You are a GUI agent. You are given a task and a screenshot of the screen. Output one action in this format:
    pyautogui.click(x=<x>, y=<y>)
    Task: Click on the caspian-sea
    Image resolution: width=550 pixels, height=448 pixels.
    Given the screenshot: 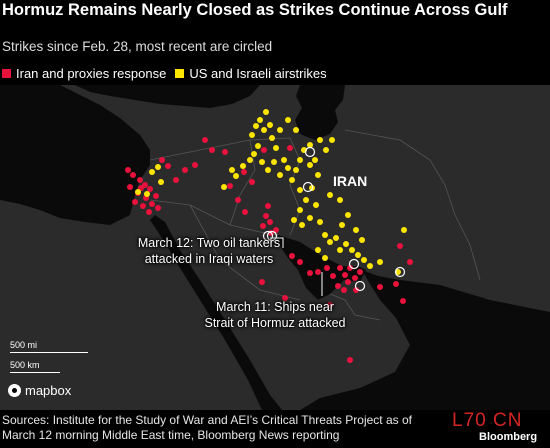 What is the action you would take?
    pyautogui.click(x=320, y=112)
    